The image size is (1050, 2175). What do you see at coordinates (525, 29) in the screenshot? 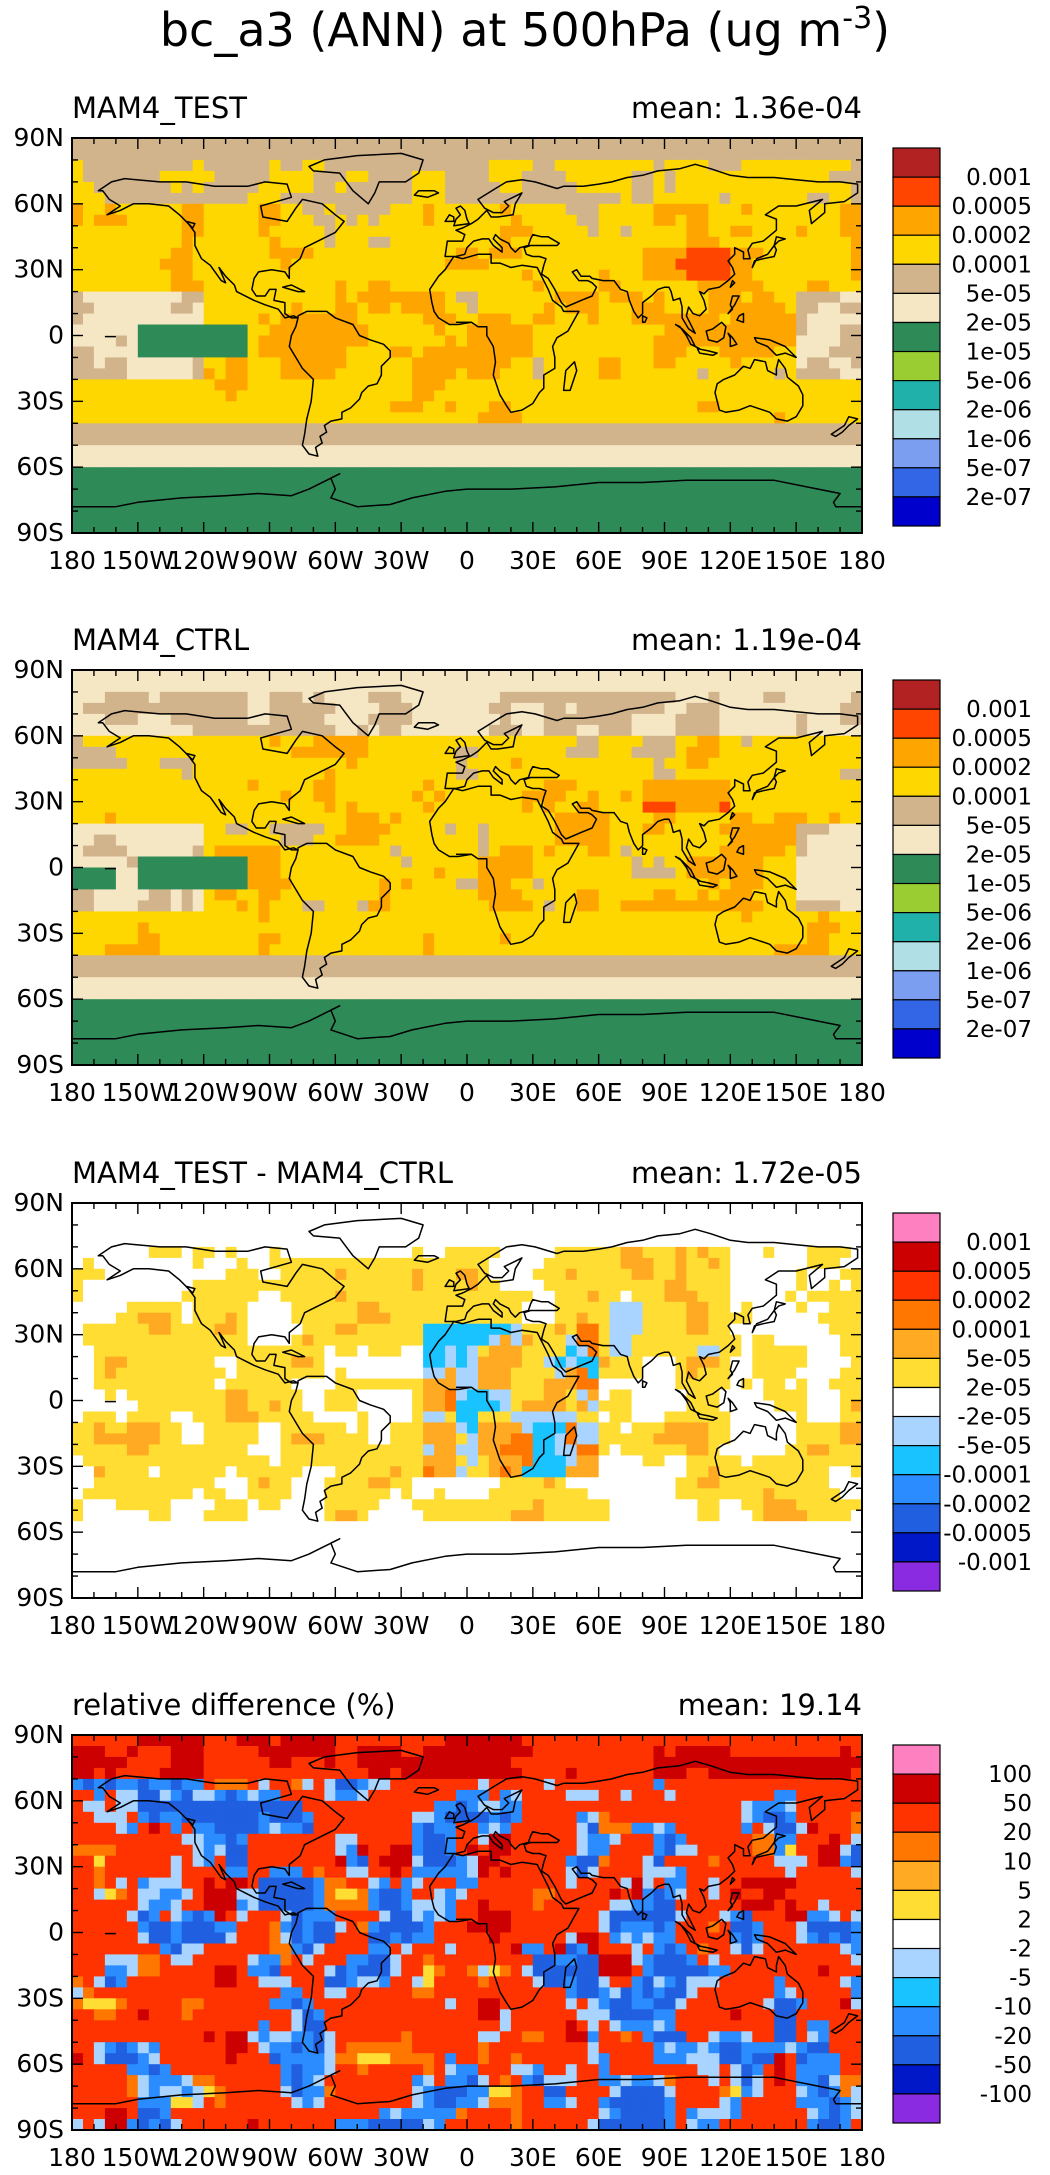
I see `figure-title: bc_a3 (ANN) at 500hPa (ug m-3)` at bounding box center [525, 29].